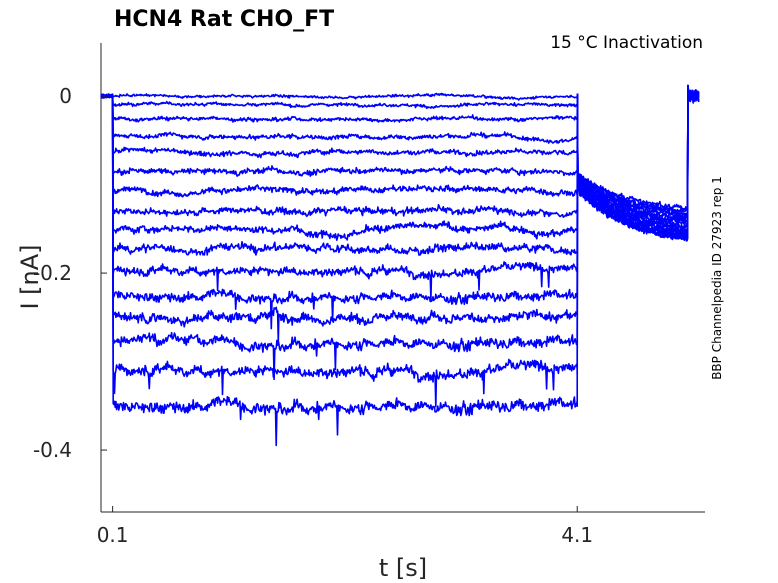 This screenshot has width=778, height=583. What do you see at coordinates (224, 19) in the screenshot?
I see `chart-title: HCN4 Rat CHO_FT` at bounding box center [224, 19].